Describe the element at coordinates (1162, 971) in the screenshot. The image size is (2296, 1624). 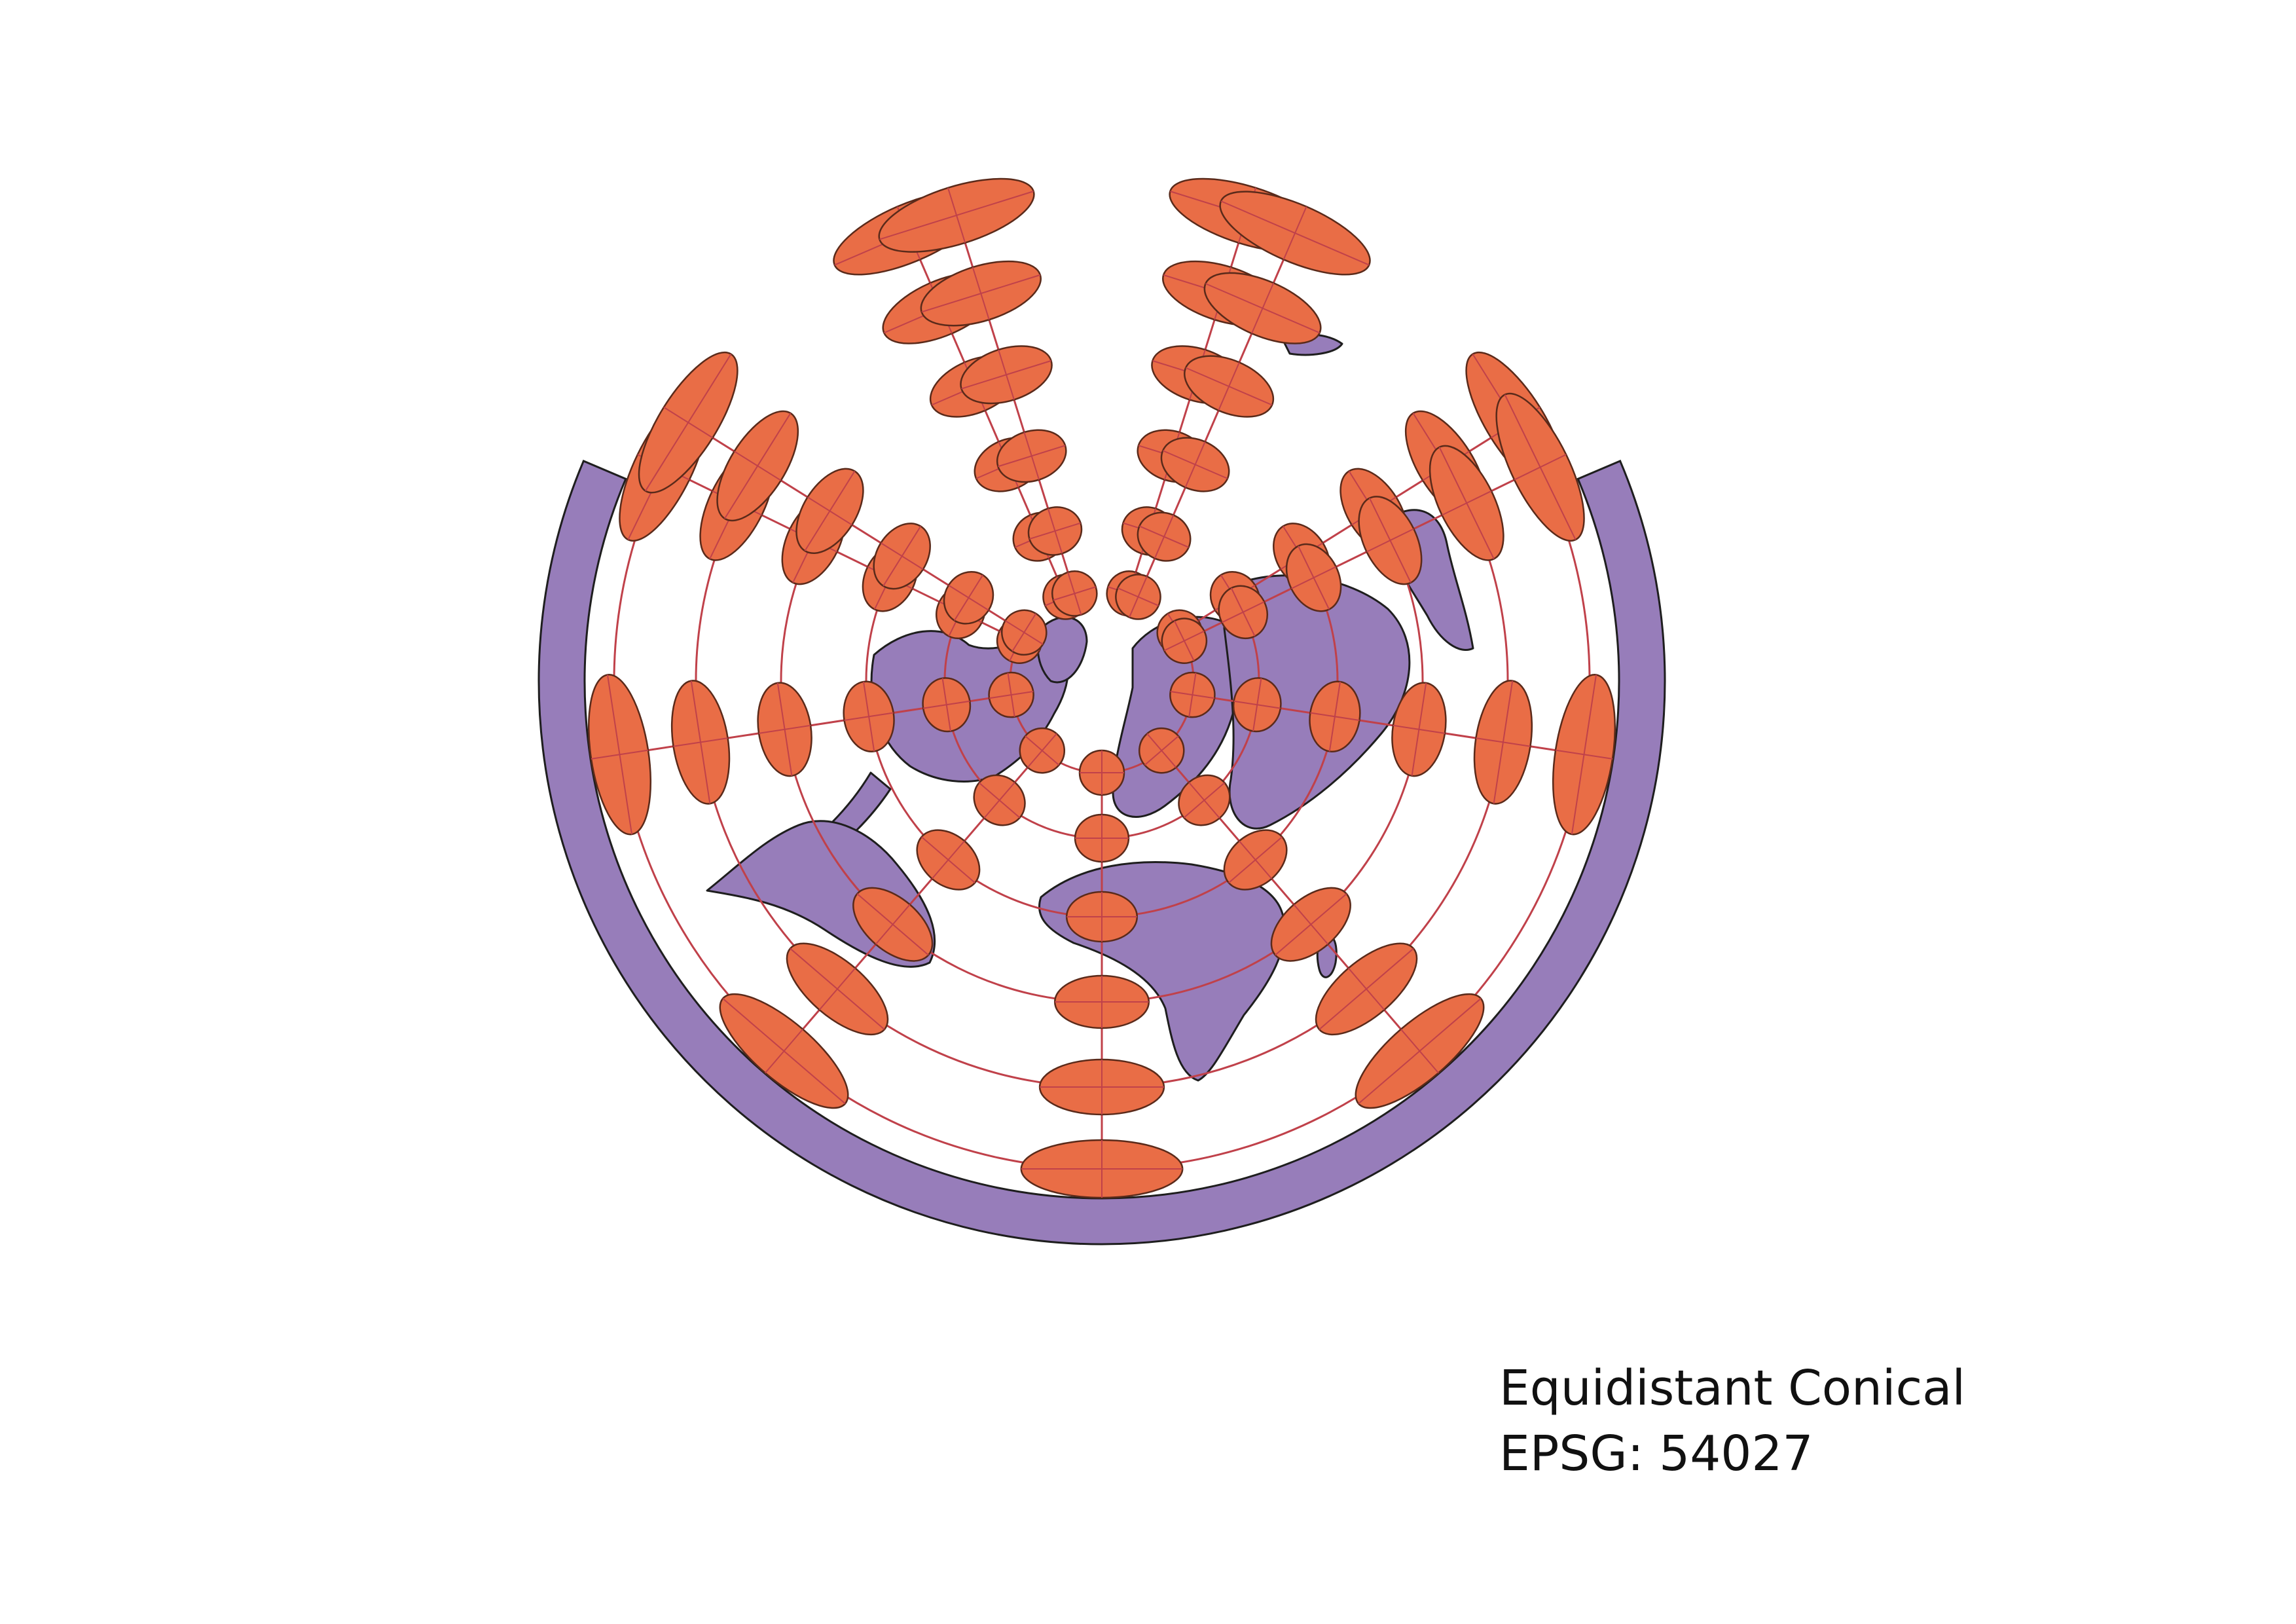
I see `africa` at that location.